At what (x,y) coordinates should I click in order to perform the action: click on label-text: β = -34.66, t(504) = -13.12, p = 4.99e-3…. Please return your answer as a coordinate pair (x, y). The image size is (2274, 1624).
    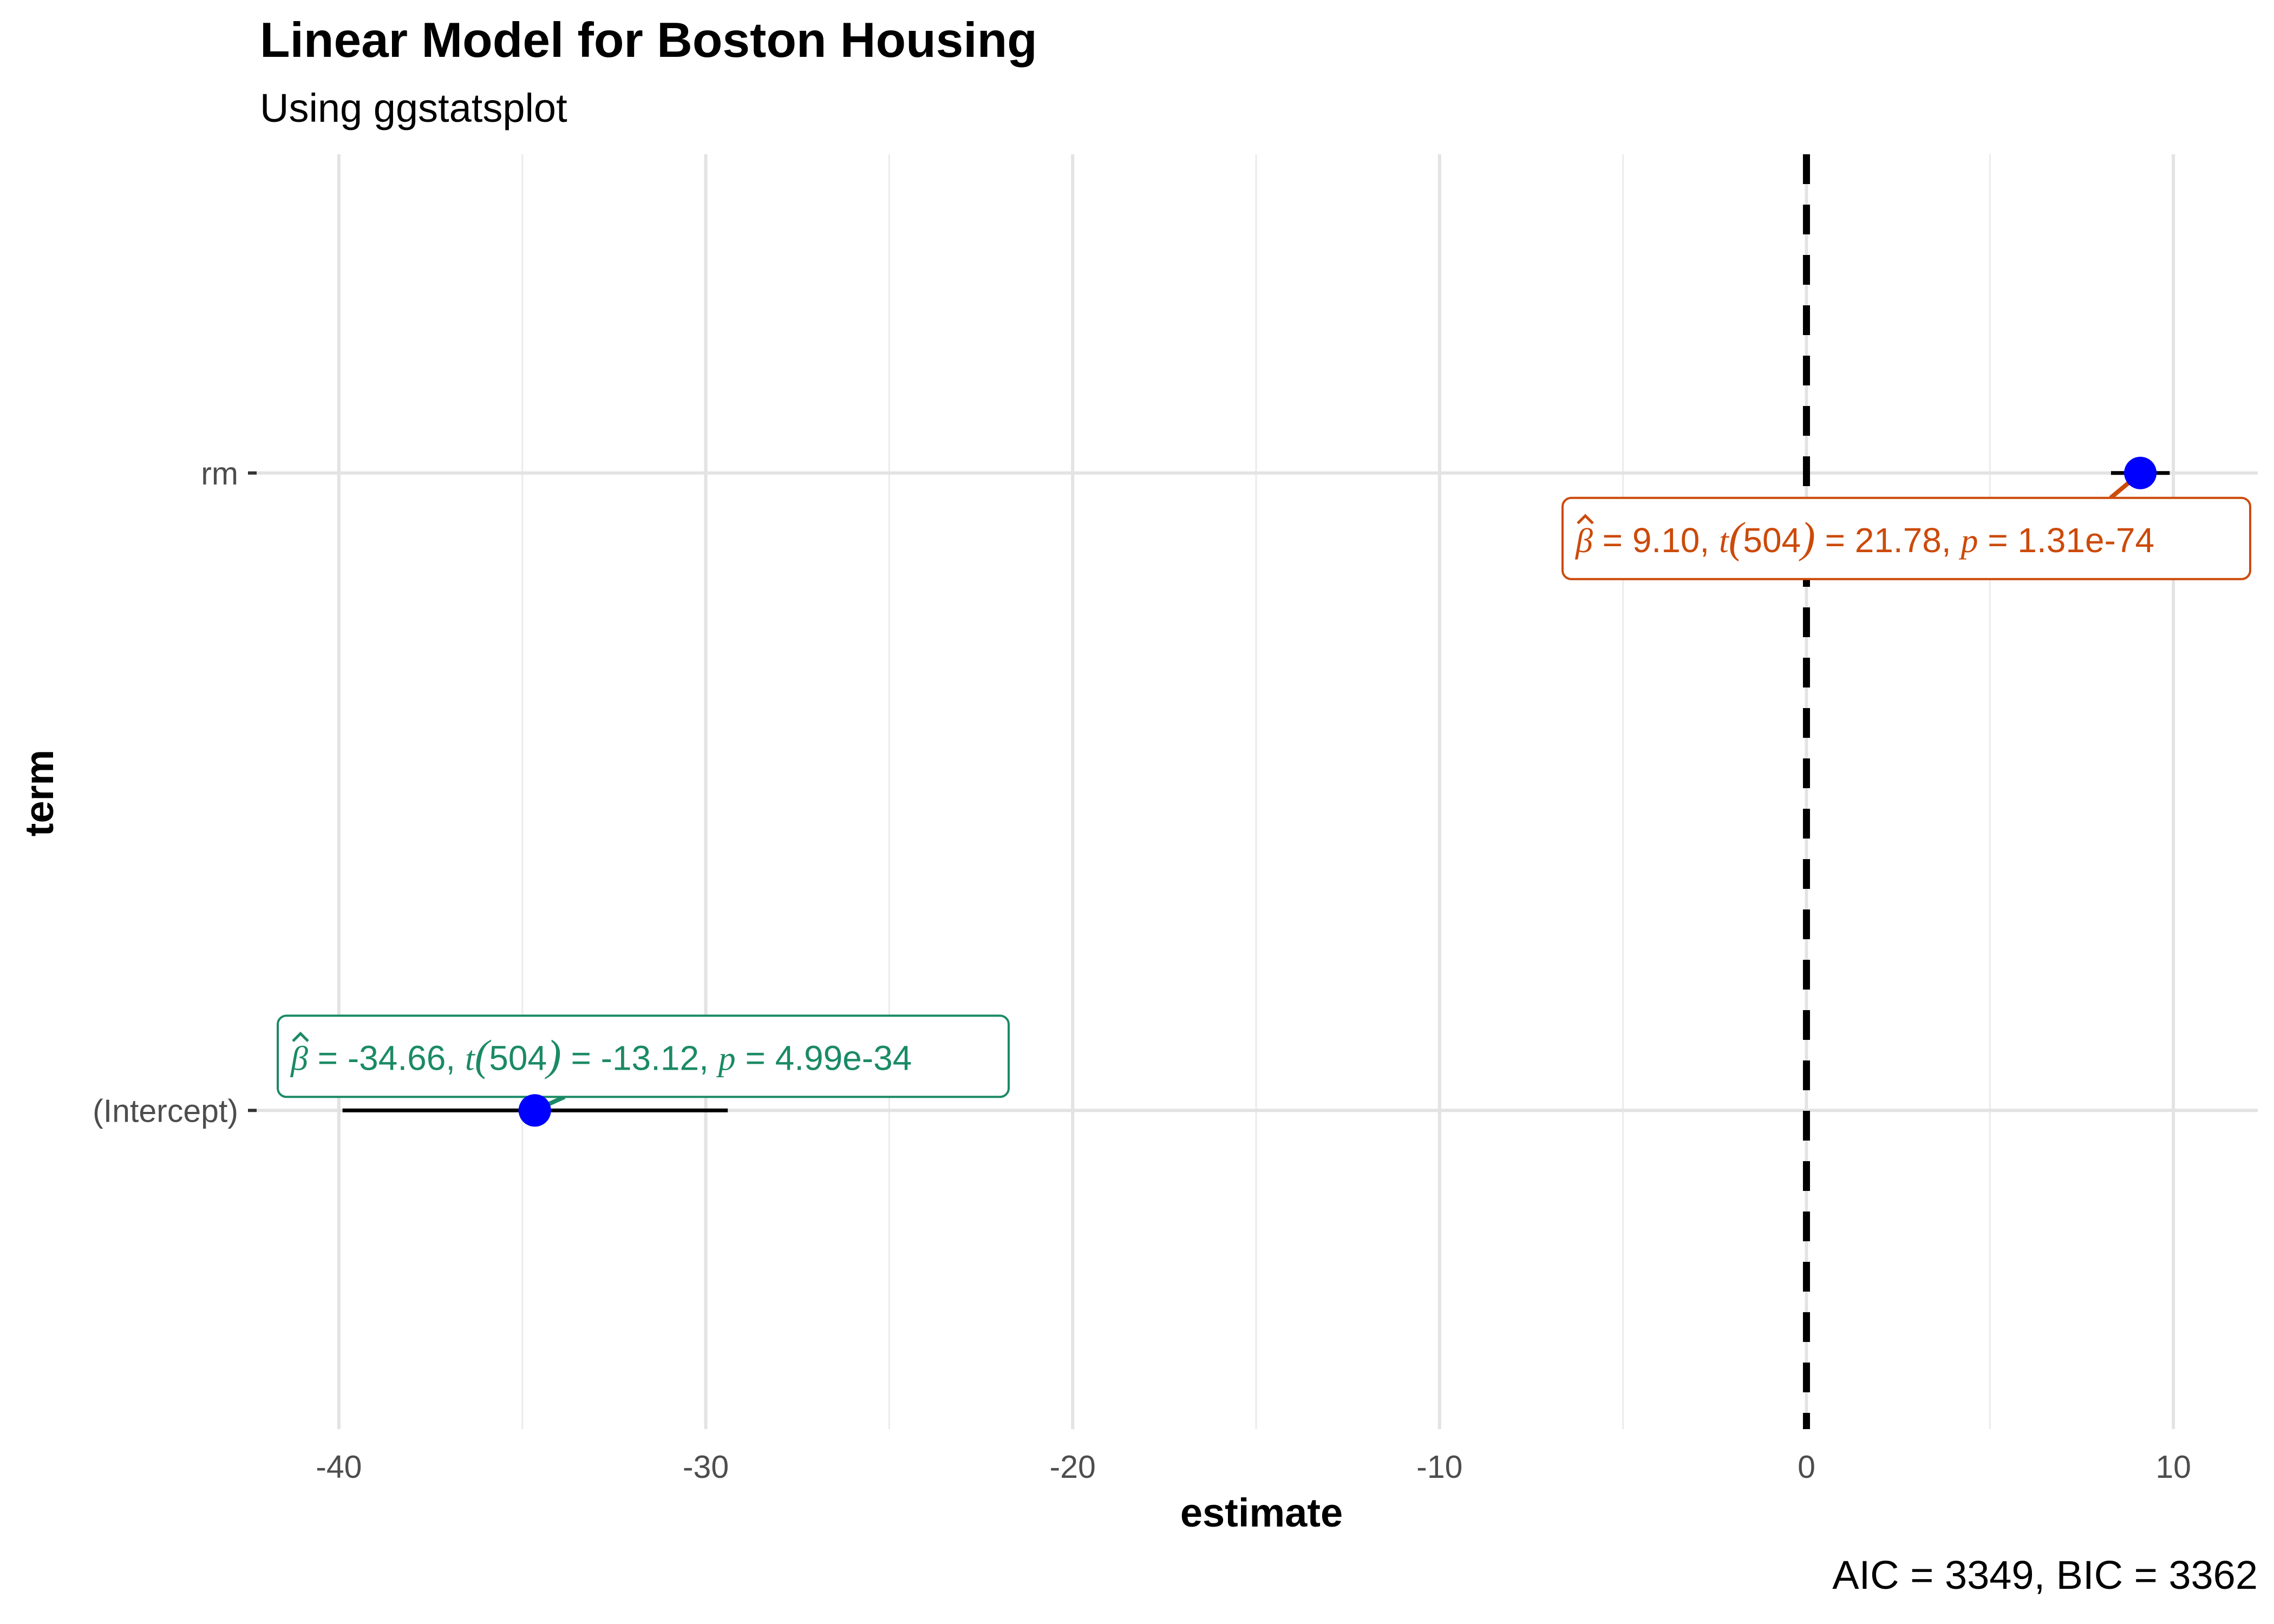
    Looking at the image, I should click on (601, 1055).